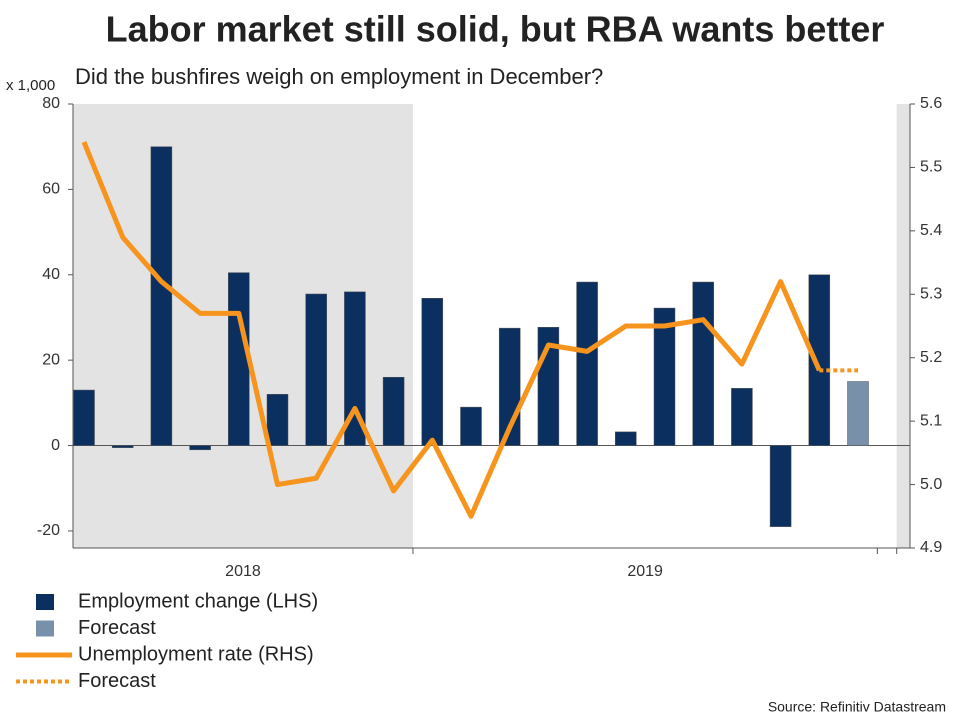 This screenshot has height=720, width=960. Describe the element at coordinates (857, 707) in the screenshot. I see `source: Source: Refinitiv Datastream` at that location.